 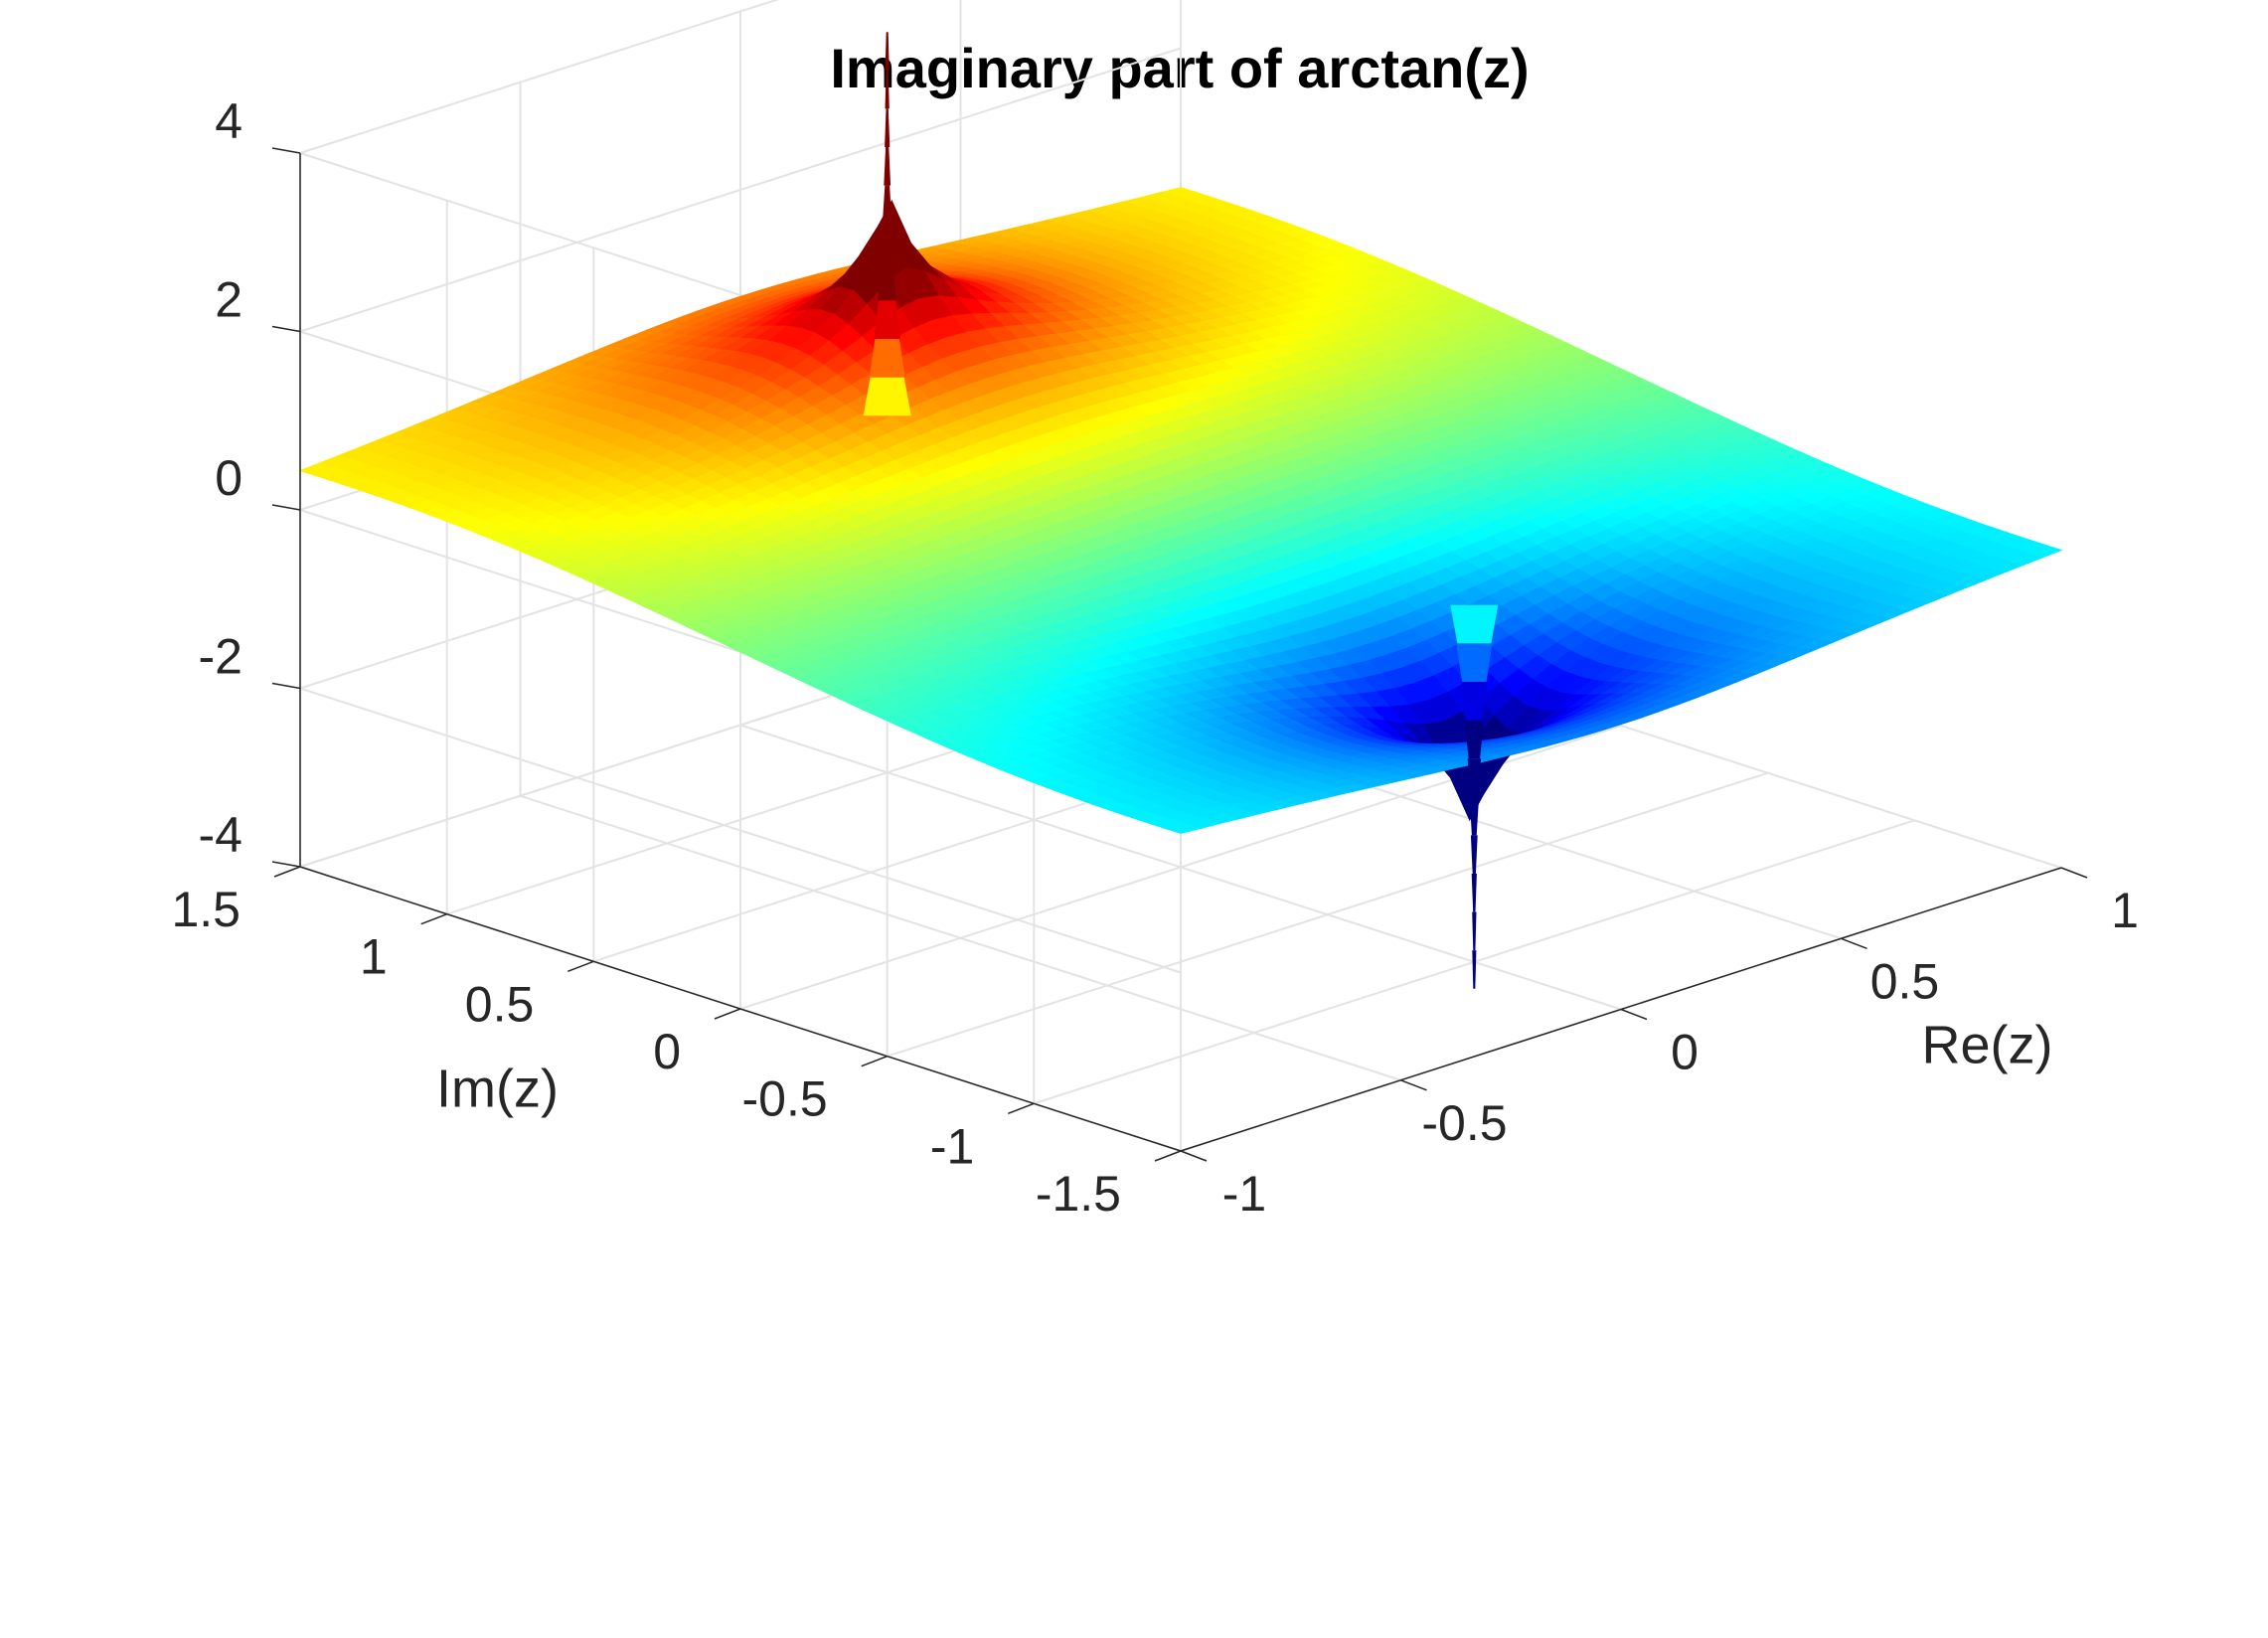 I want to click on x-tick-label: -1, so click(x=1244, y=1194).